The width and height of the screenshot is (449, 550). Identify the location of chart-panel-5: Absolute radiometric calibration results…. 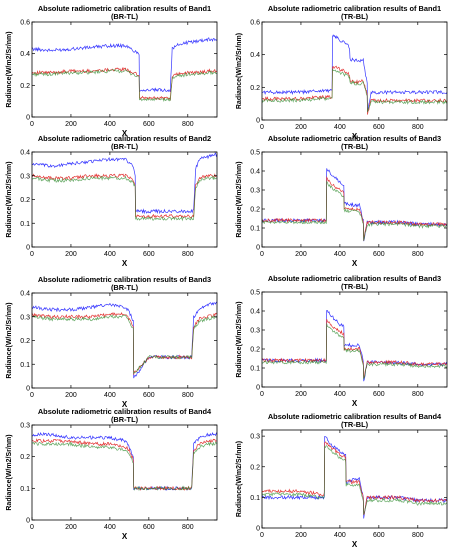
(112, 342).